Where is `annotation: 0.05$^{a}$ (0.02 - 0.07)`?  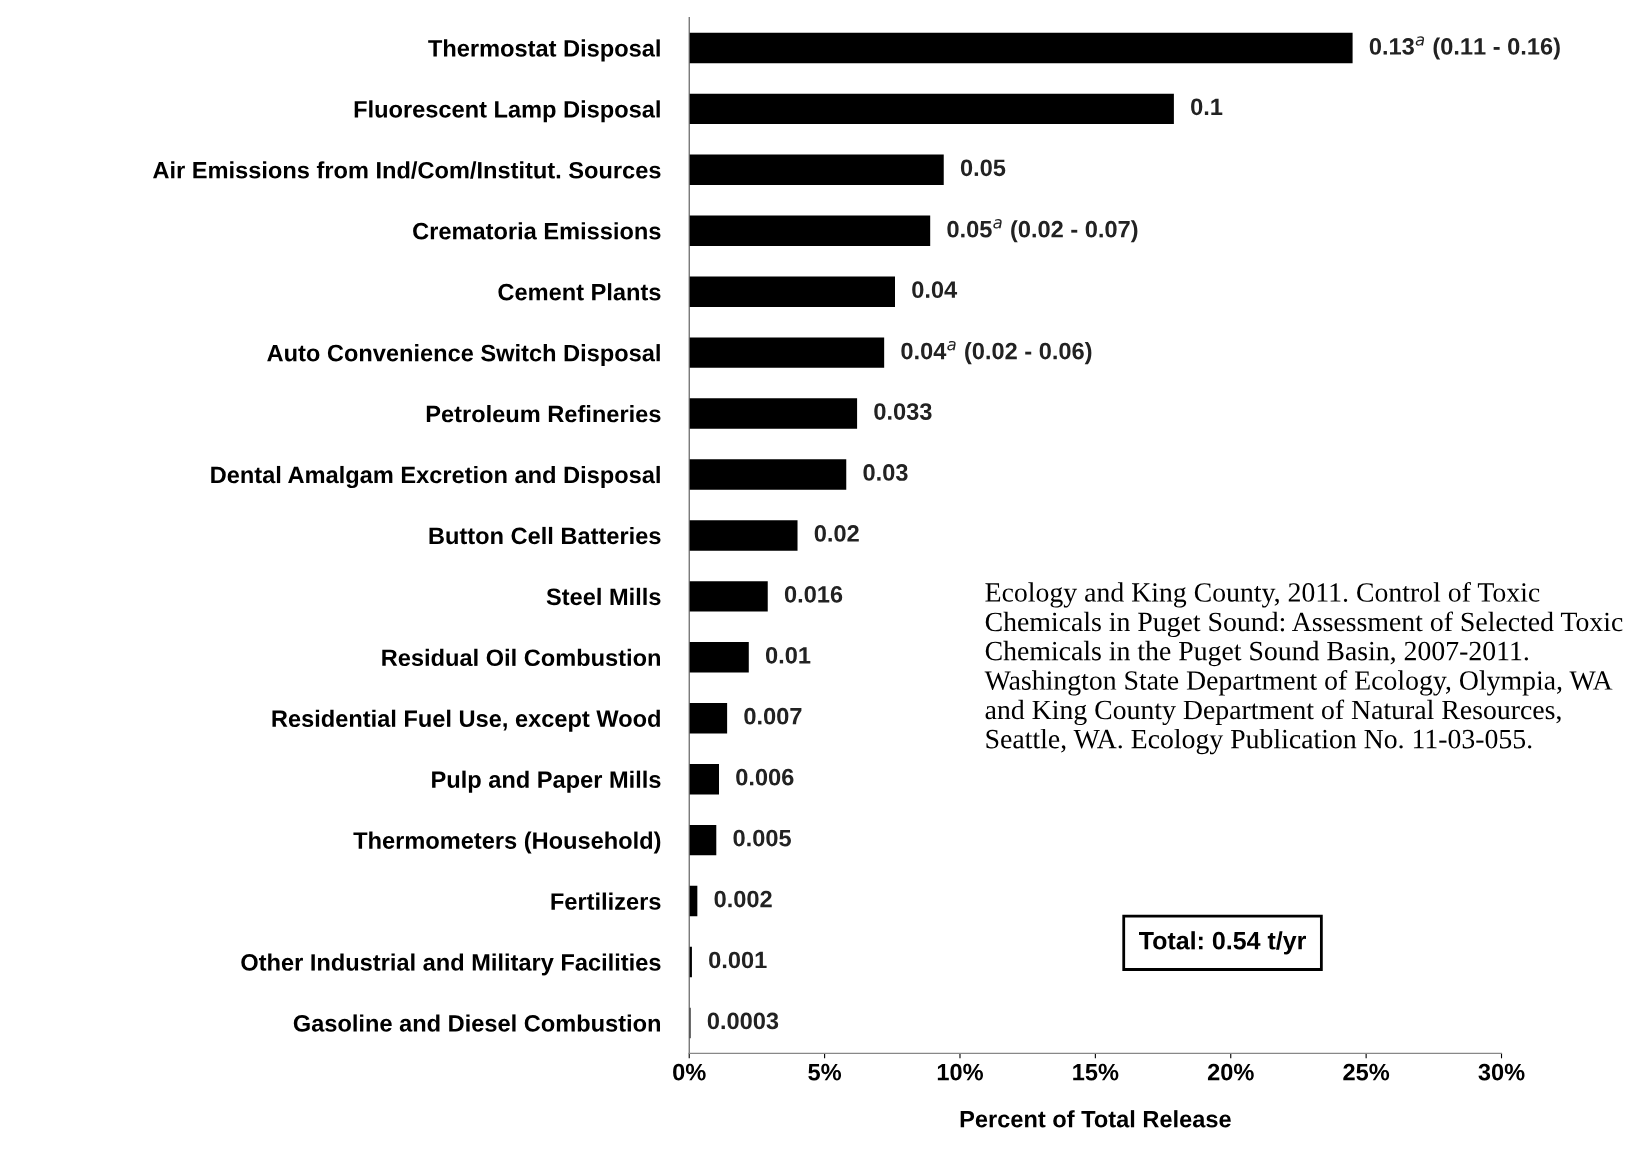 annotation: 0.05$^{a}$ (0.02 - 0.07) is located at coordinates (1042, 231).